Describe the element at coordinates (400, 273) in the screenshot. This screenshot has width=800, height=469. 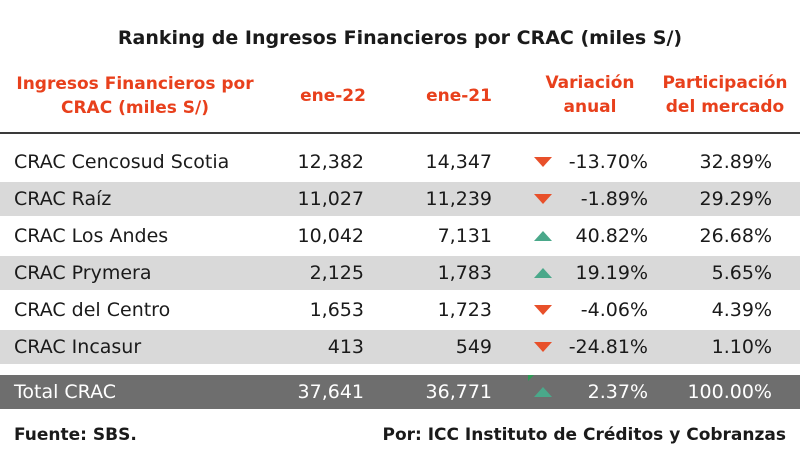
I see `table-row: CRAC Prymera 2,125 1,783 19.19% 5.65%` at that location.